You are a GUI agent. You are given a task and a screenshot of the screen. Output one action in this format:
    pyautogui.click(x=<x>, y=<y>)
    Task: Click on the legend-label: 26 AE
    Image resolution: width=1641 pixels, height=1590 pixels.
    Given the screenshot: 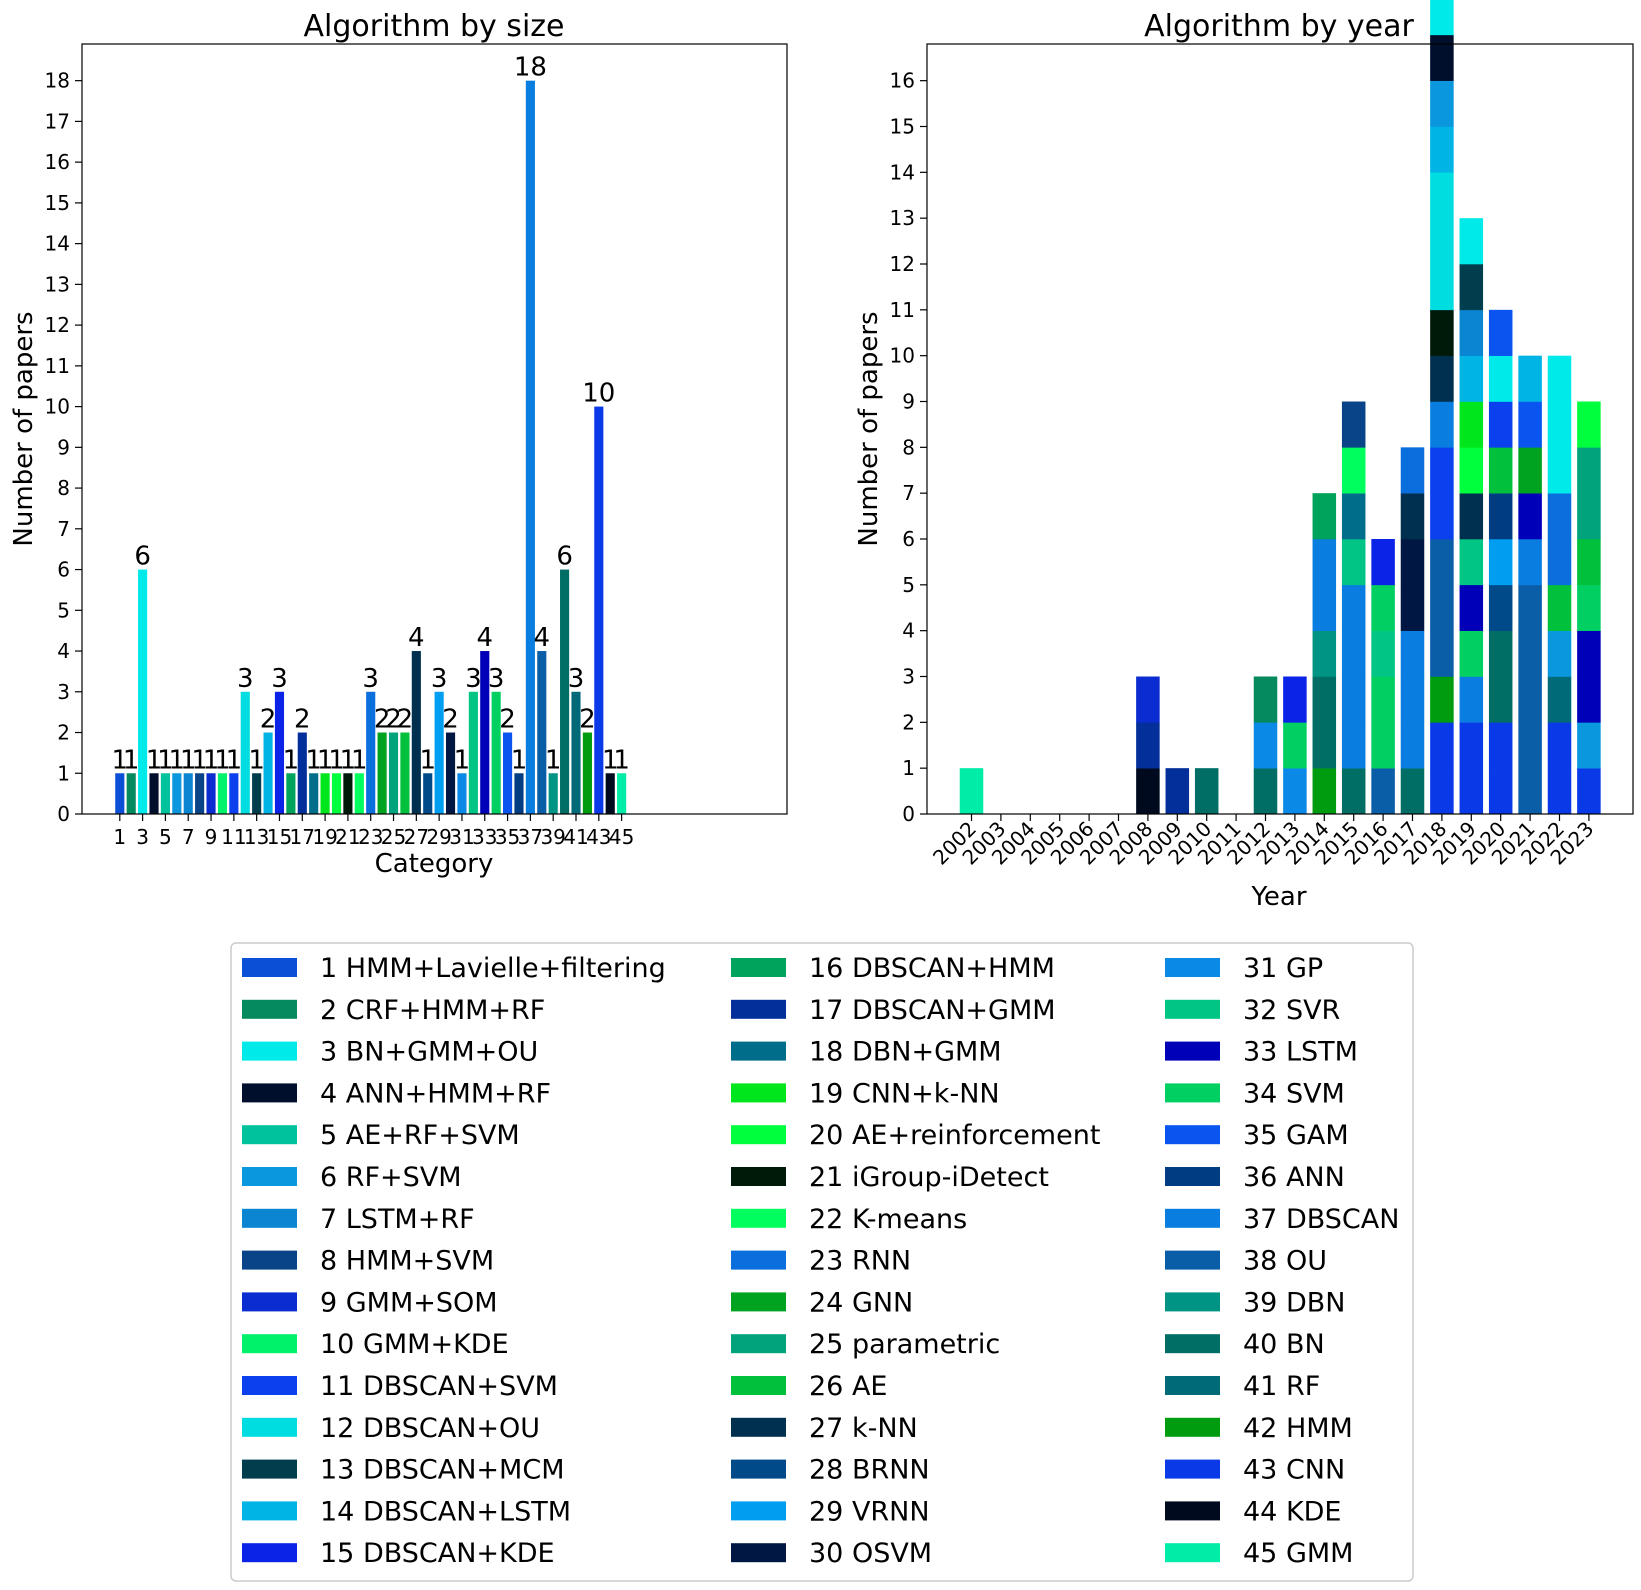 What is the action you would take?
    pyautogui.click(x=848, y=1386)
    